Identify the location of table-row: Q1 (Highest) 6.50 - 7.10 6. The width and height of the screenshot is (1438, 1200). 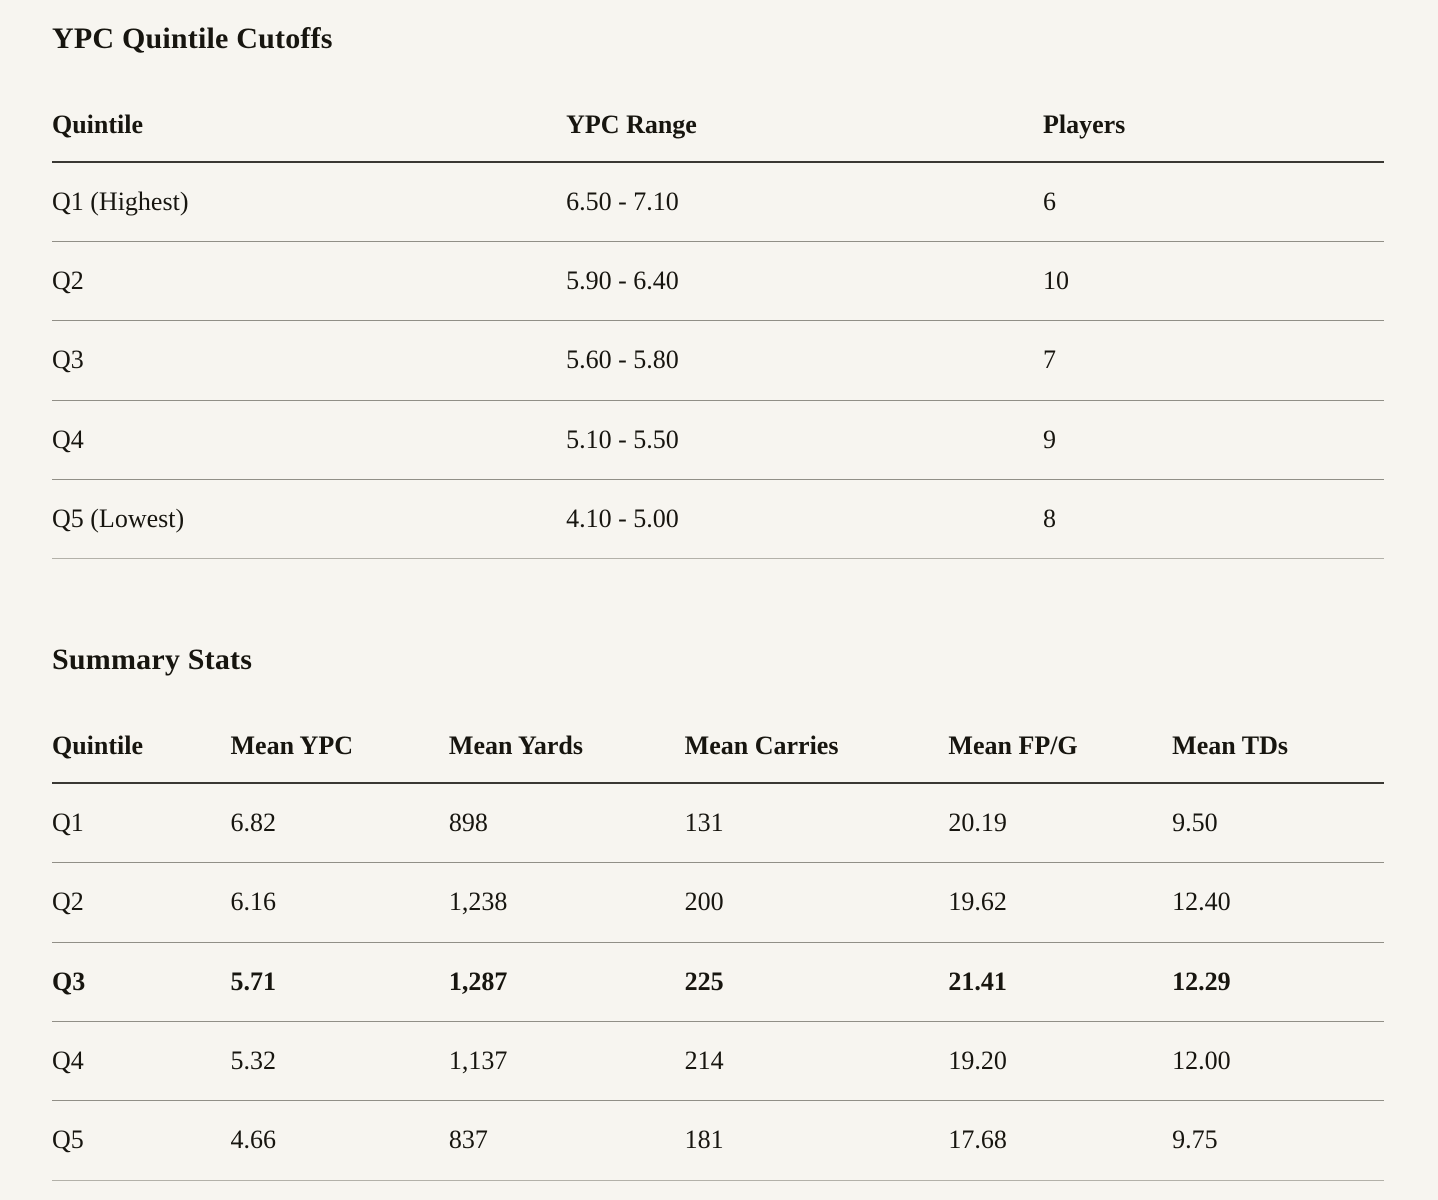
(718, 202).